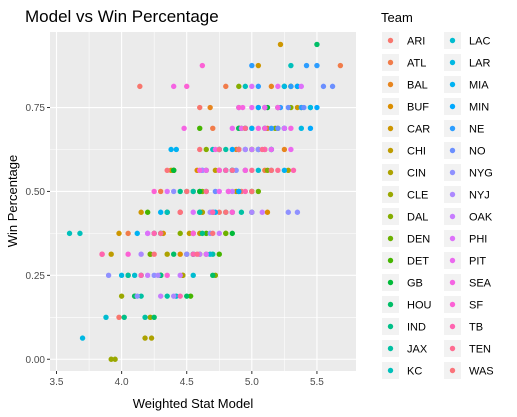 This screenshot has width=517, height=417. What do you see at coordinates (480, 284) in the screenshot?
I see `legend-label: SEA` at bounding box center [480, 284].